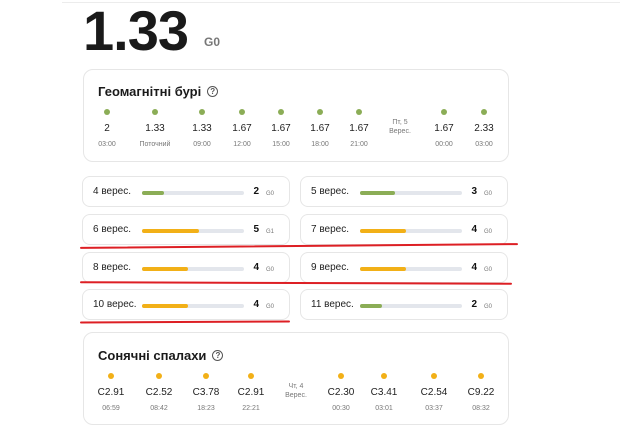  What do you see at coordinates (256, 229) in the screenshot?
I see `kp-level-value: 5` at bounding box center [256, 229].